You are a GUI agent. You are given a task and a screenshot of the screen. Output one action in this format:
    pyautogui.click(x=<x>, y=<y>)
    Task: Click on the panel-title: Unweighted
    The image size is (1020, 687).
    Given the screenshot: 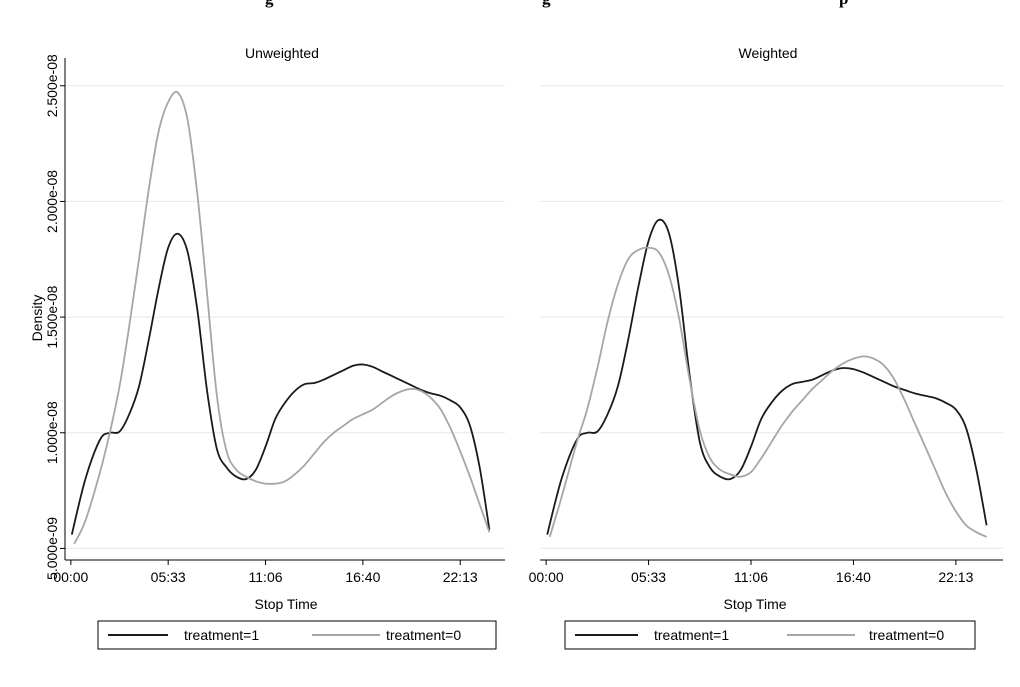 What is the action you would take?
    pyautogui.click(x=282, y=53)
    